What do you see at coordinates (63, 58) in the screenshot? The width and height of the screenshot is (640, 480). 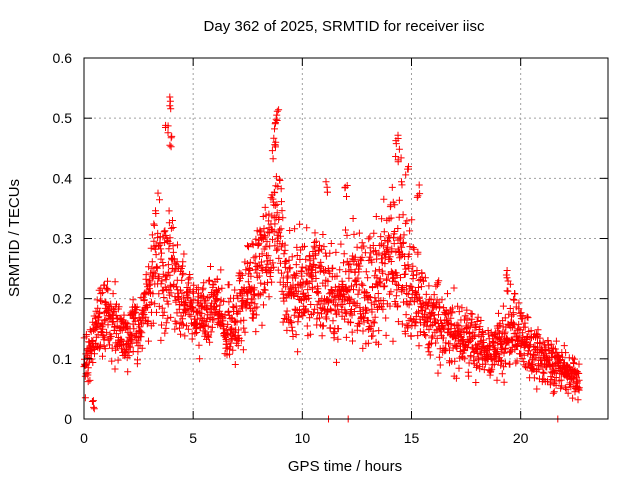 I see `y-tick-label: 0.6` at bounding box center [63, 58].